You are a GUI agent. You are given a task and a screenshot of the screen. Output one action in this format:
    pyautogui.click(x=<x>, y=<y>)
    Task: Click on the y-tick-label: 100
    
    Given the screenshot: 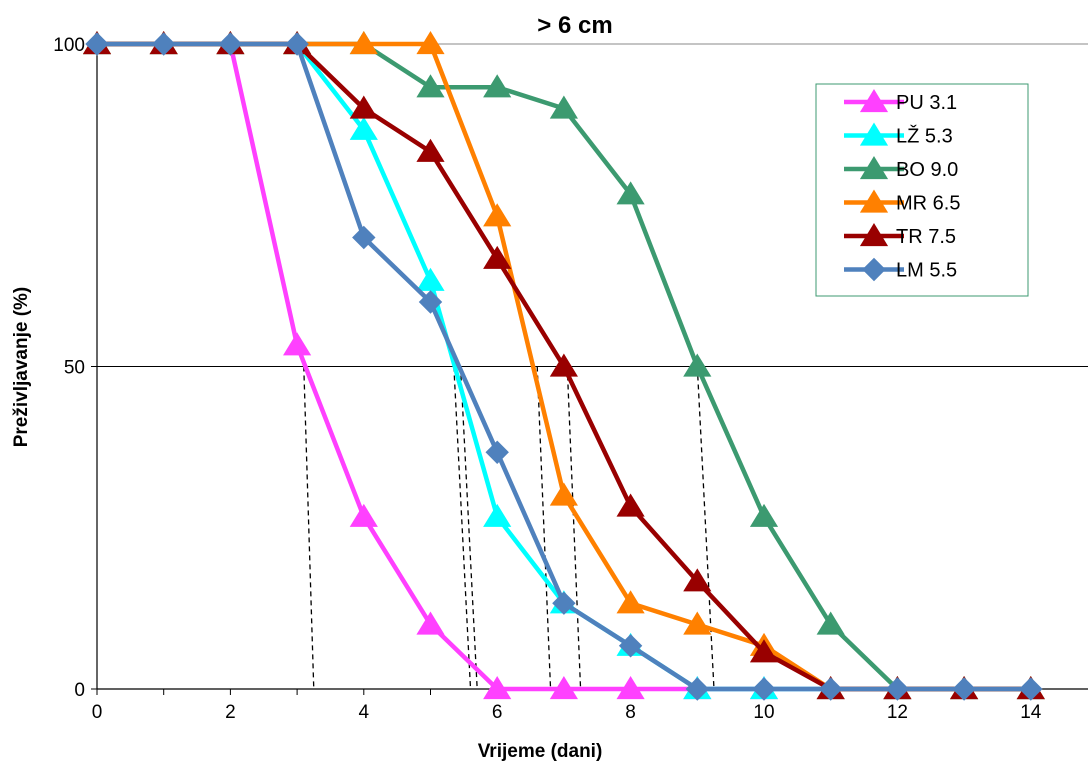 What is the action you would take?
    pyautogui.click(x=69, y=45)
    